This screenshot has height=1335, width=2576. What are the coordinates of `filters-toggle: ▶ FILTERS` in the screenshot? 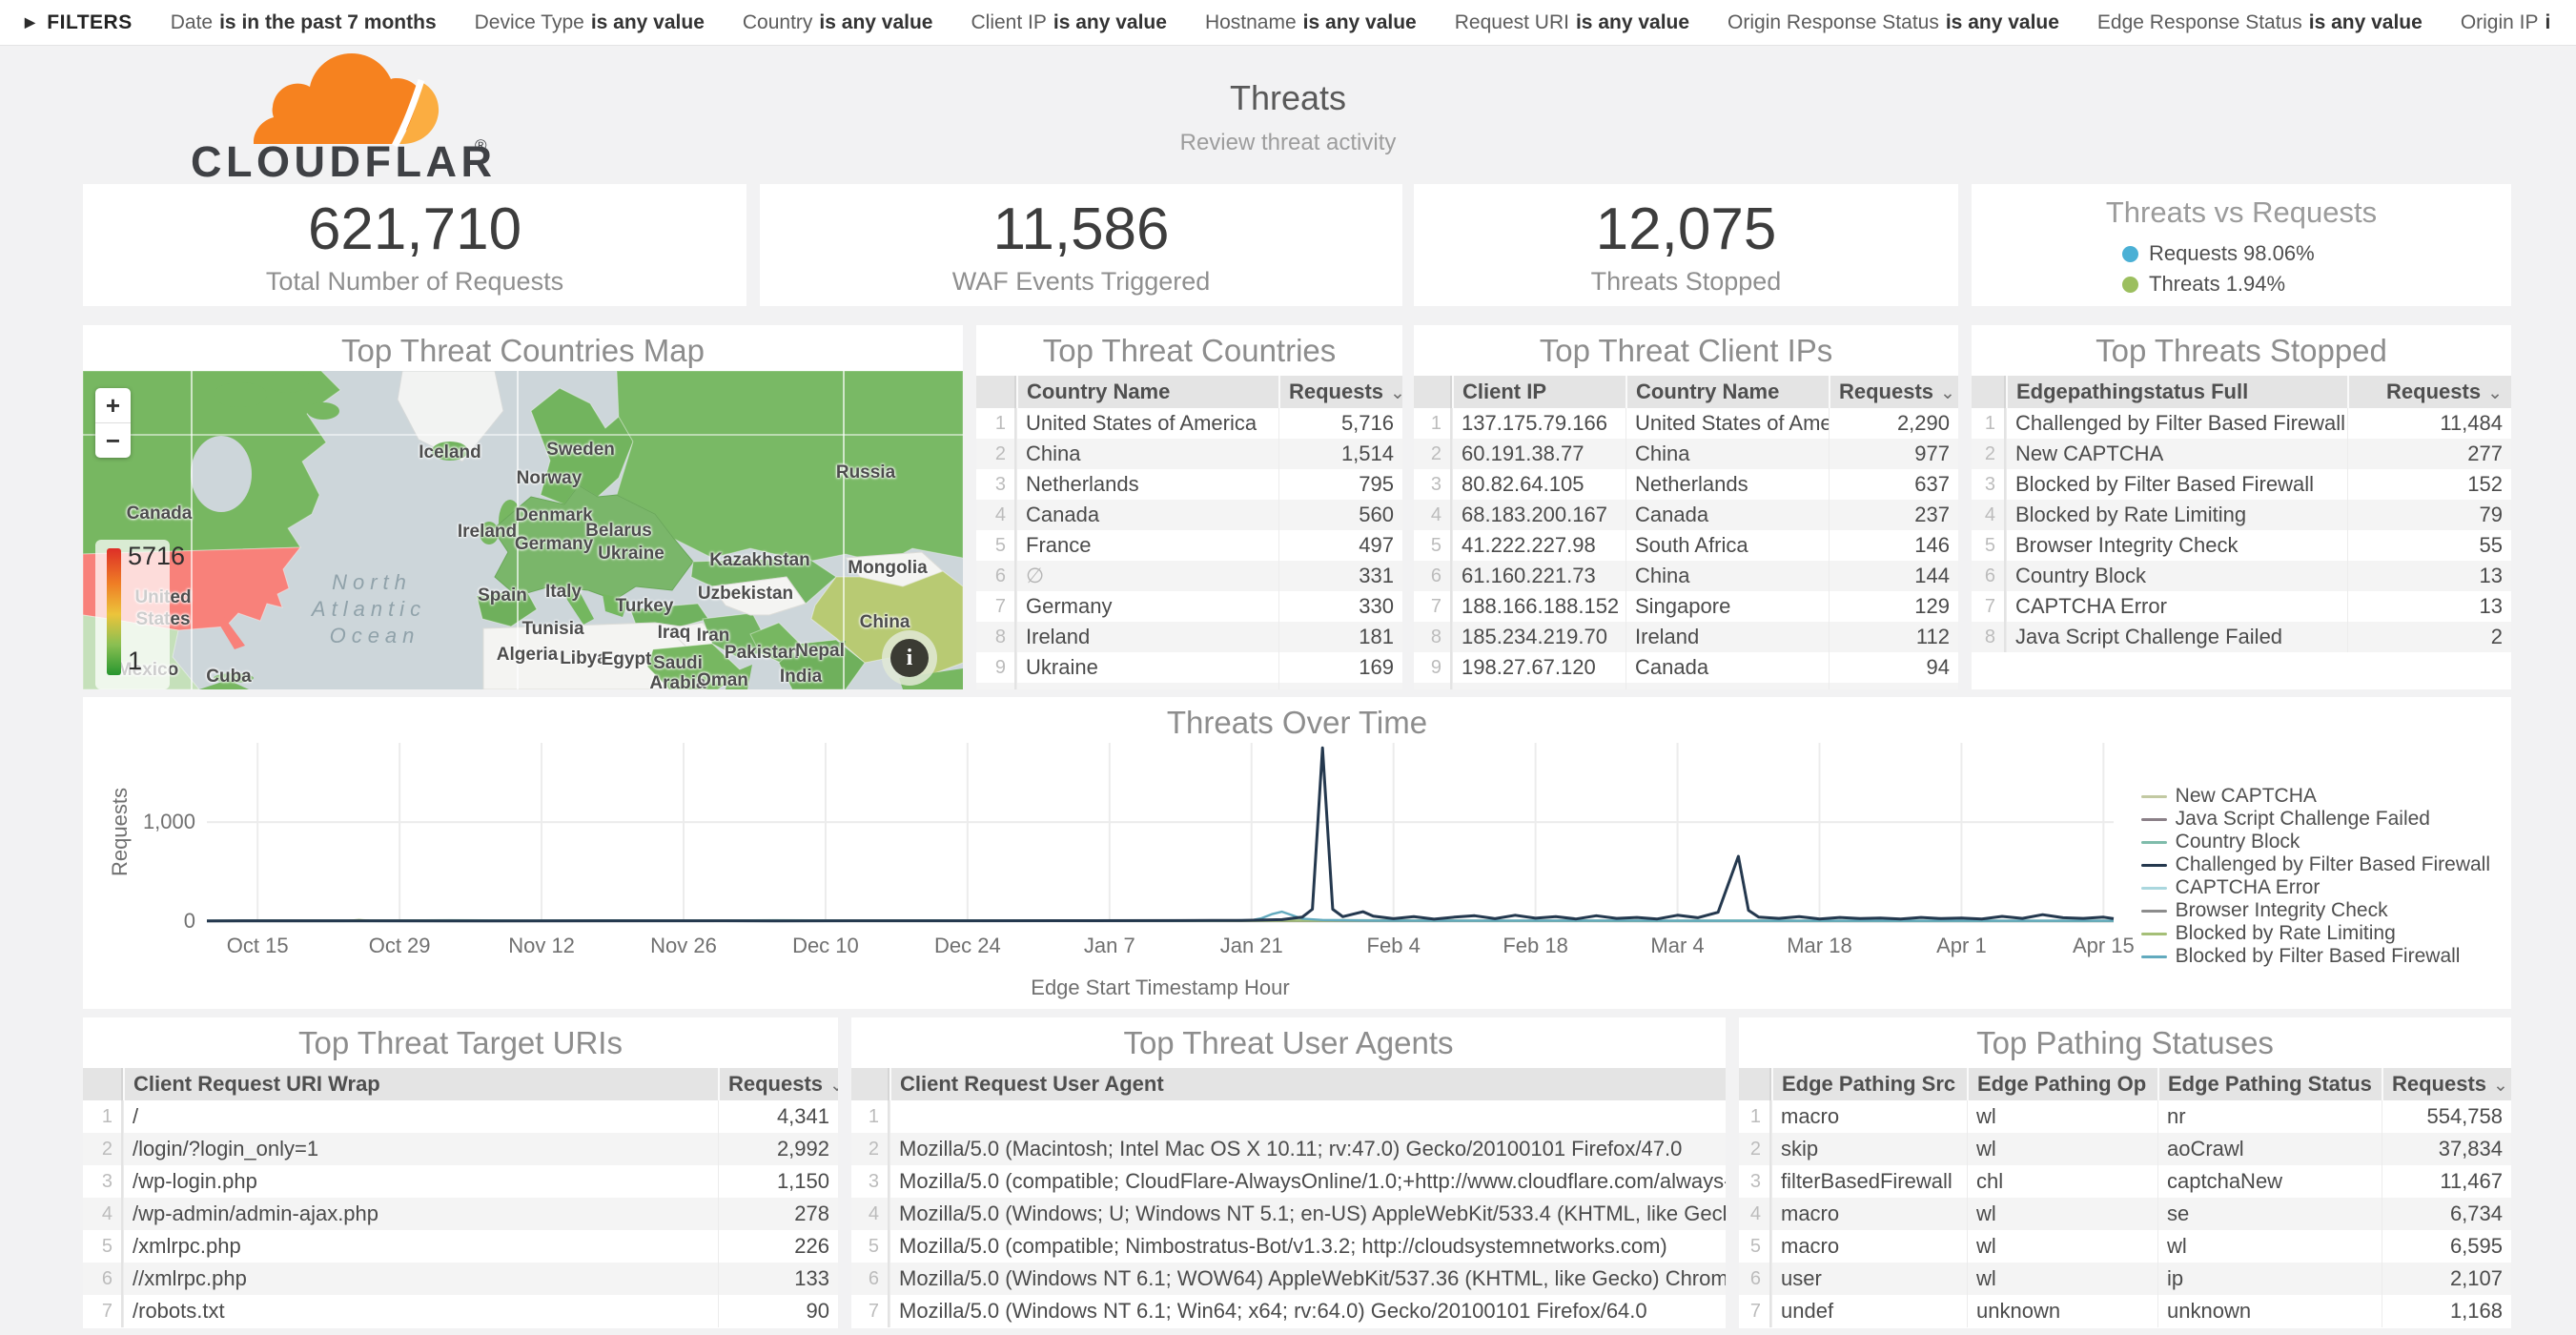 It's located at (79, 22).